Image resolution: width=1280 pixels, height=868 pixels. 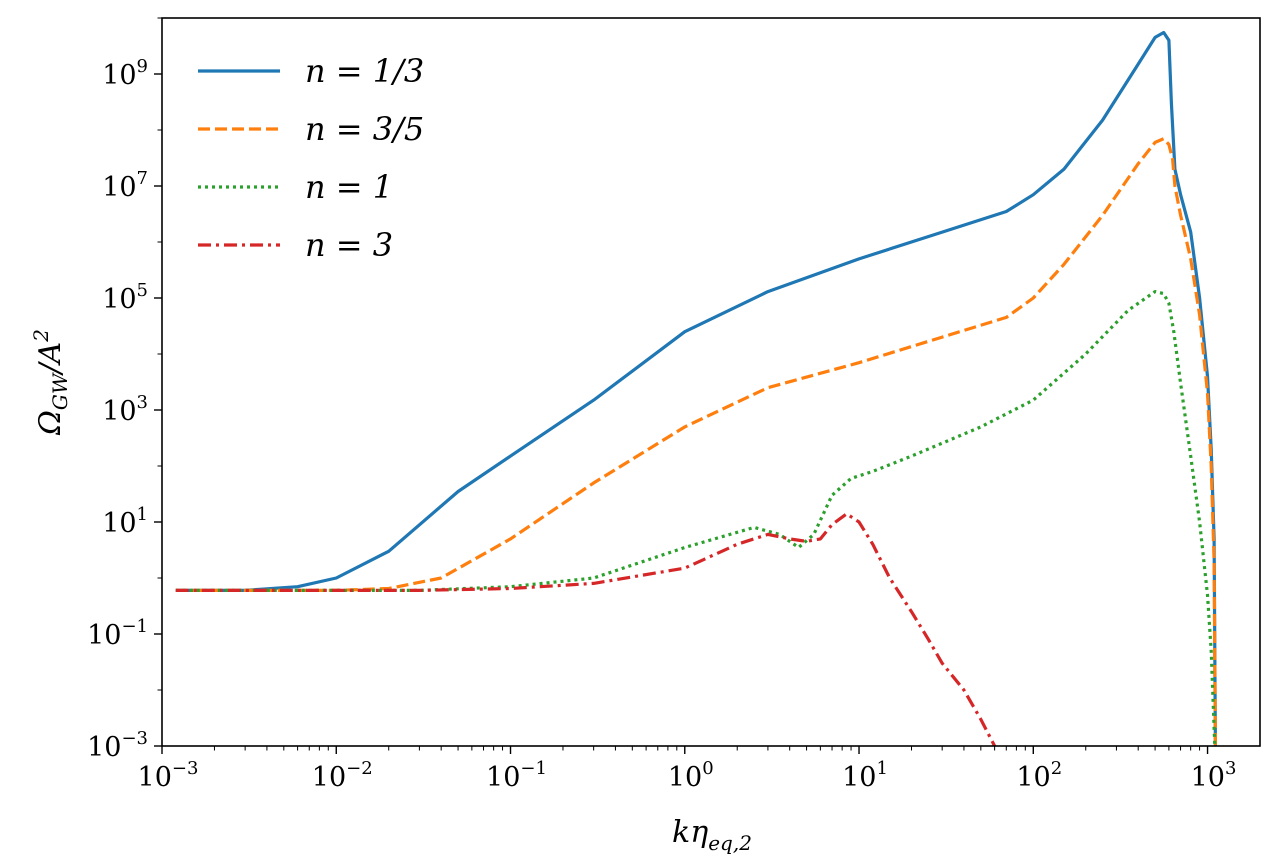 I want to click on y-axis-label: ΩGW/A2, so click(x=50, y=382).